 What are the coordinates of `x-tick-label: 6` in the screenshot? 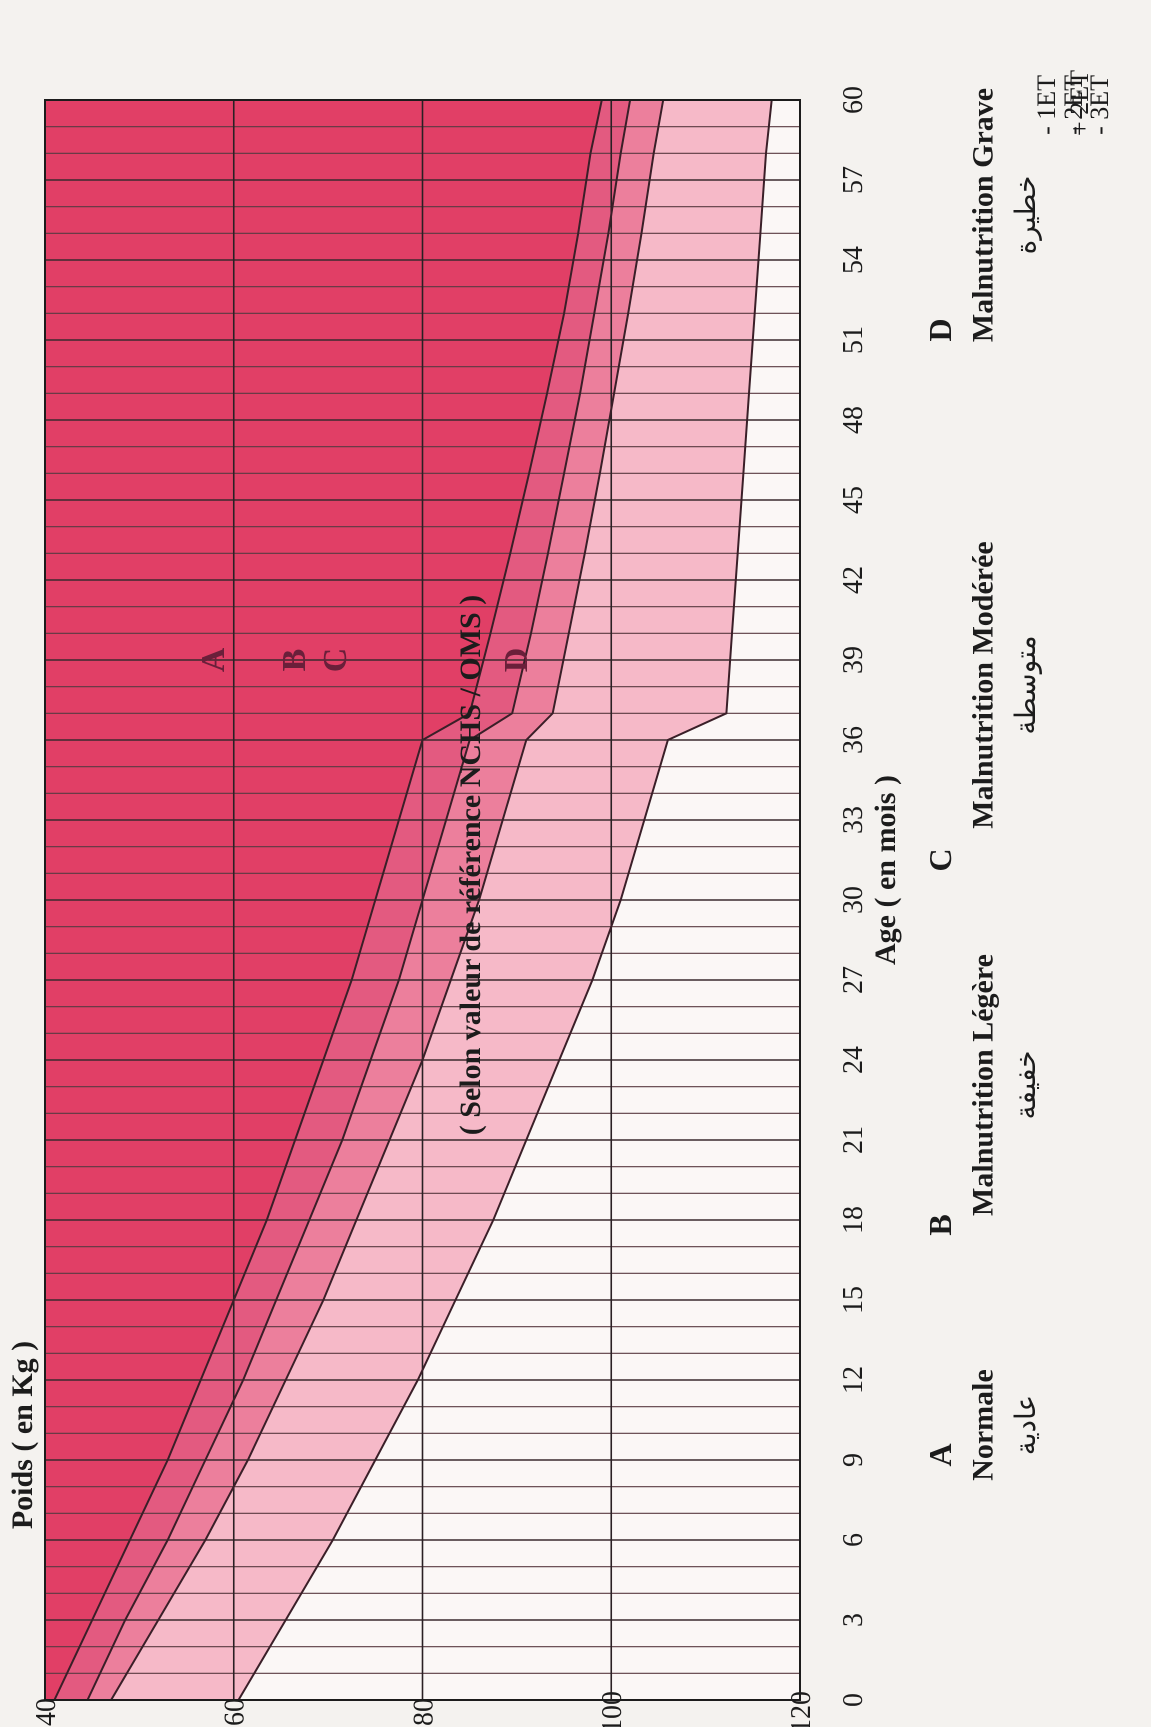 It's located at (853, 1540).